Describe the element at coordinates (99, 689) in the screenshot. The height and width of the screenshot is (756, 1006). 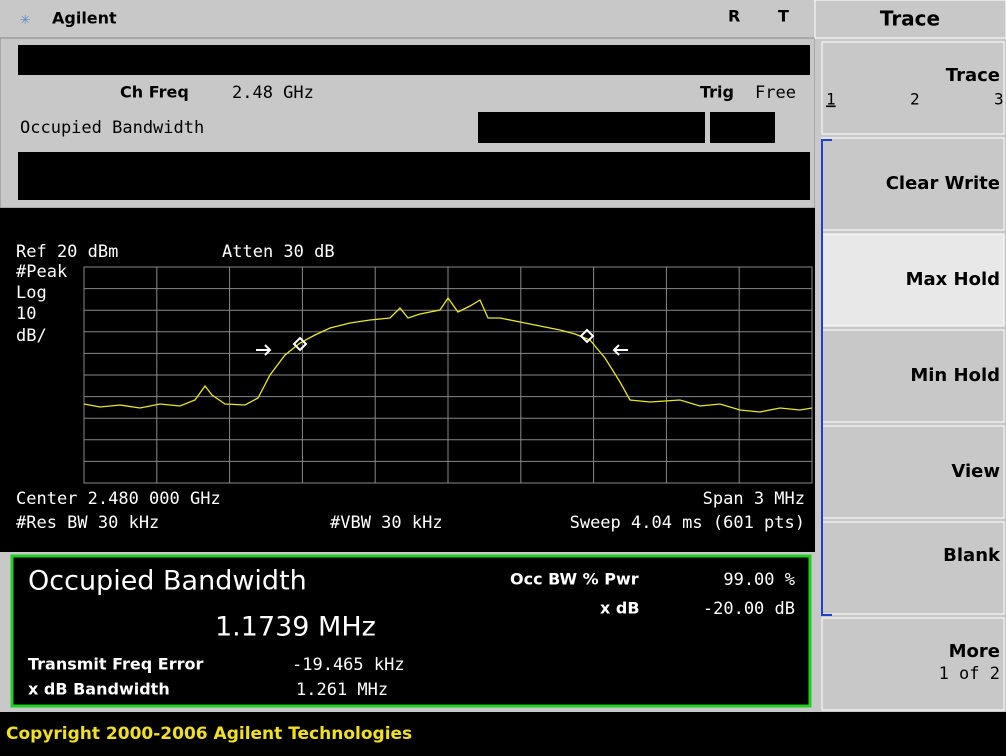
I see `xdbbw-label: x dB Bandwidth` at that location.